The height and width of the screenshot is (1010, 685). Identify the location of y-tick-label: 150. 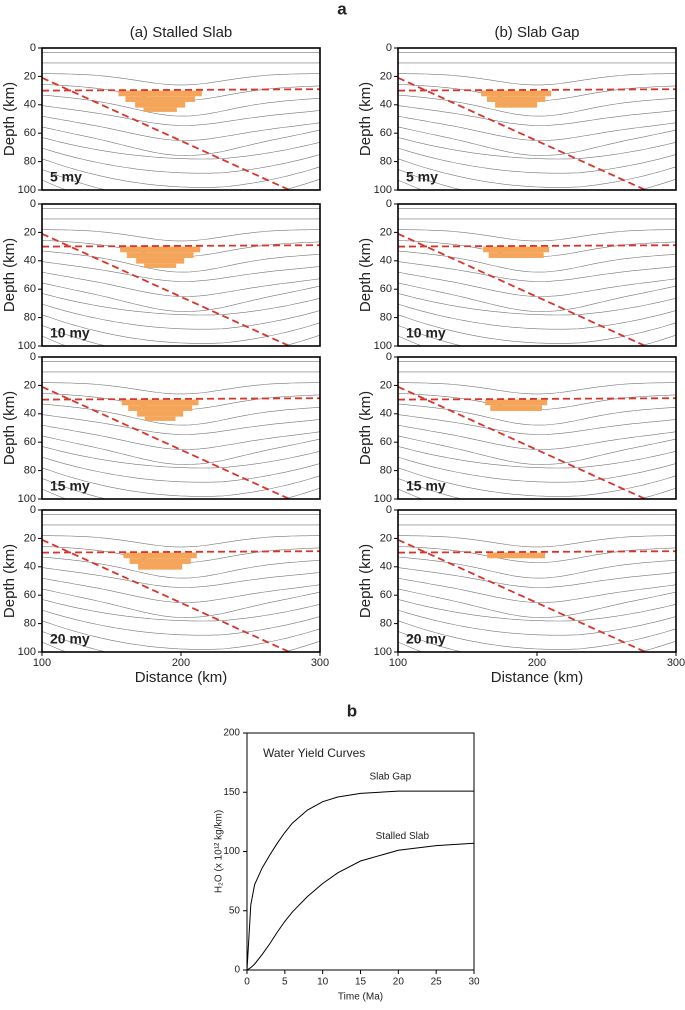
(231, 792).